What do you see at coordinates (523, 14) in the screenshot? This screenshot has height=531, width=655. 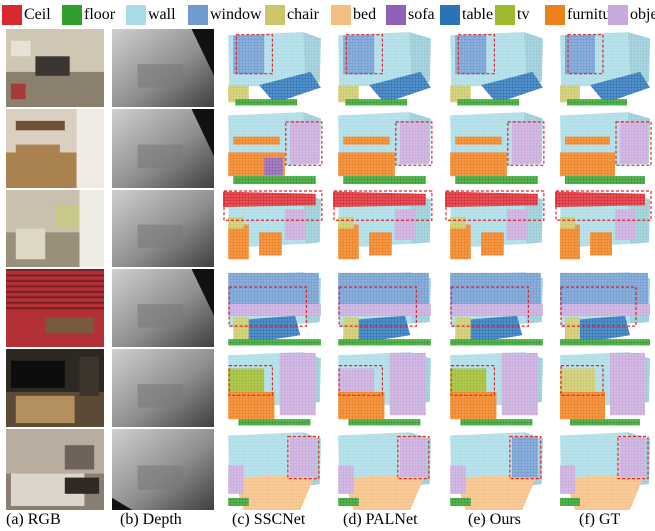 I see `legend-label: tv` at bounding box center [523, 14].